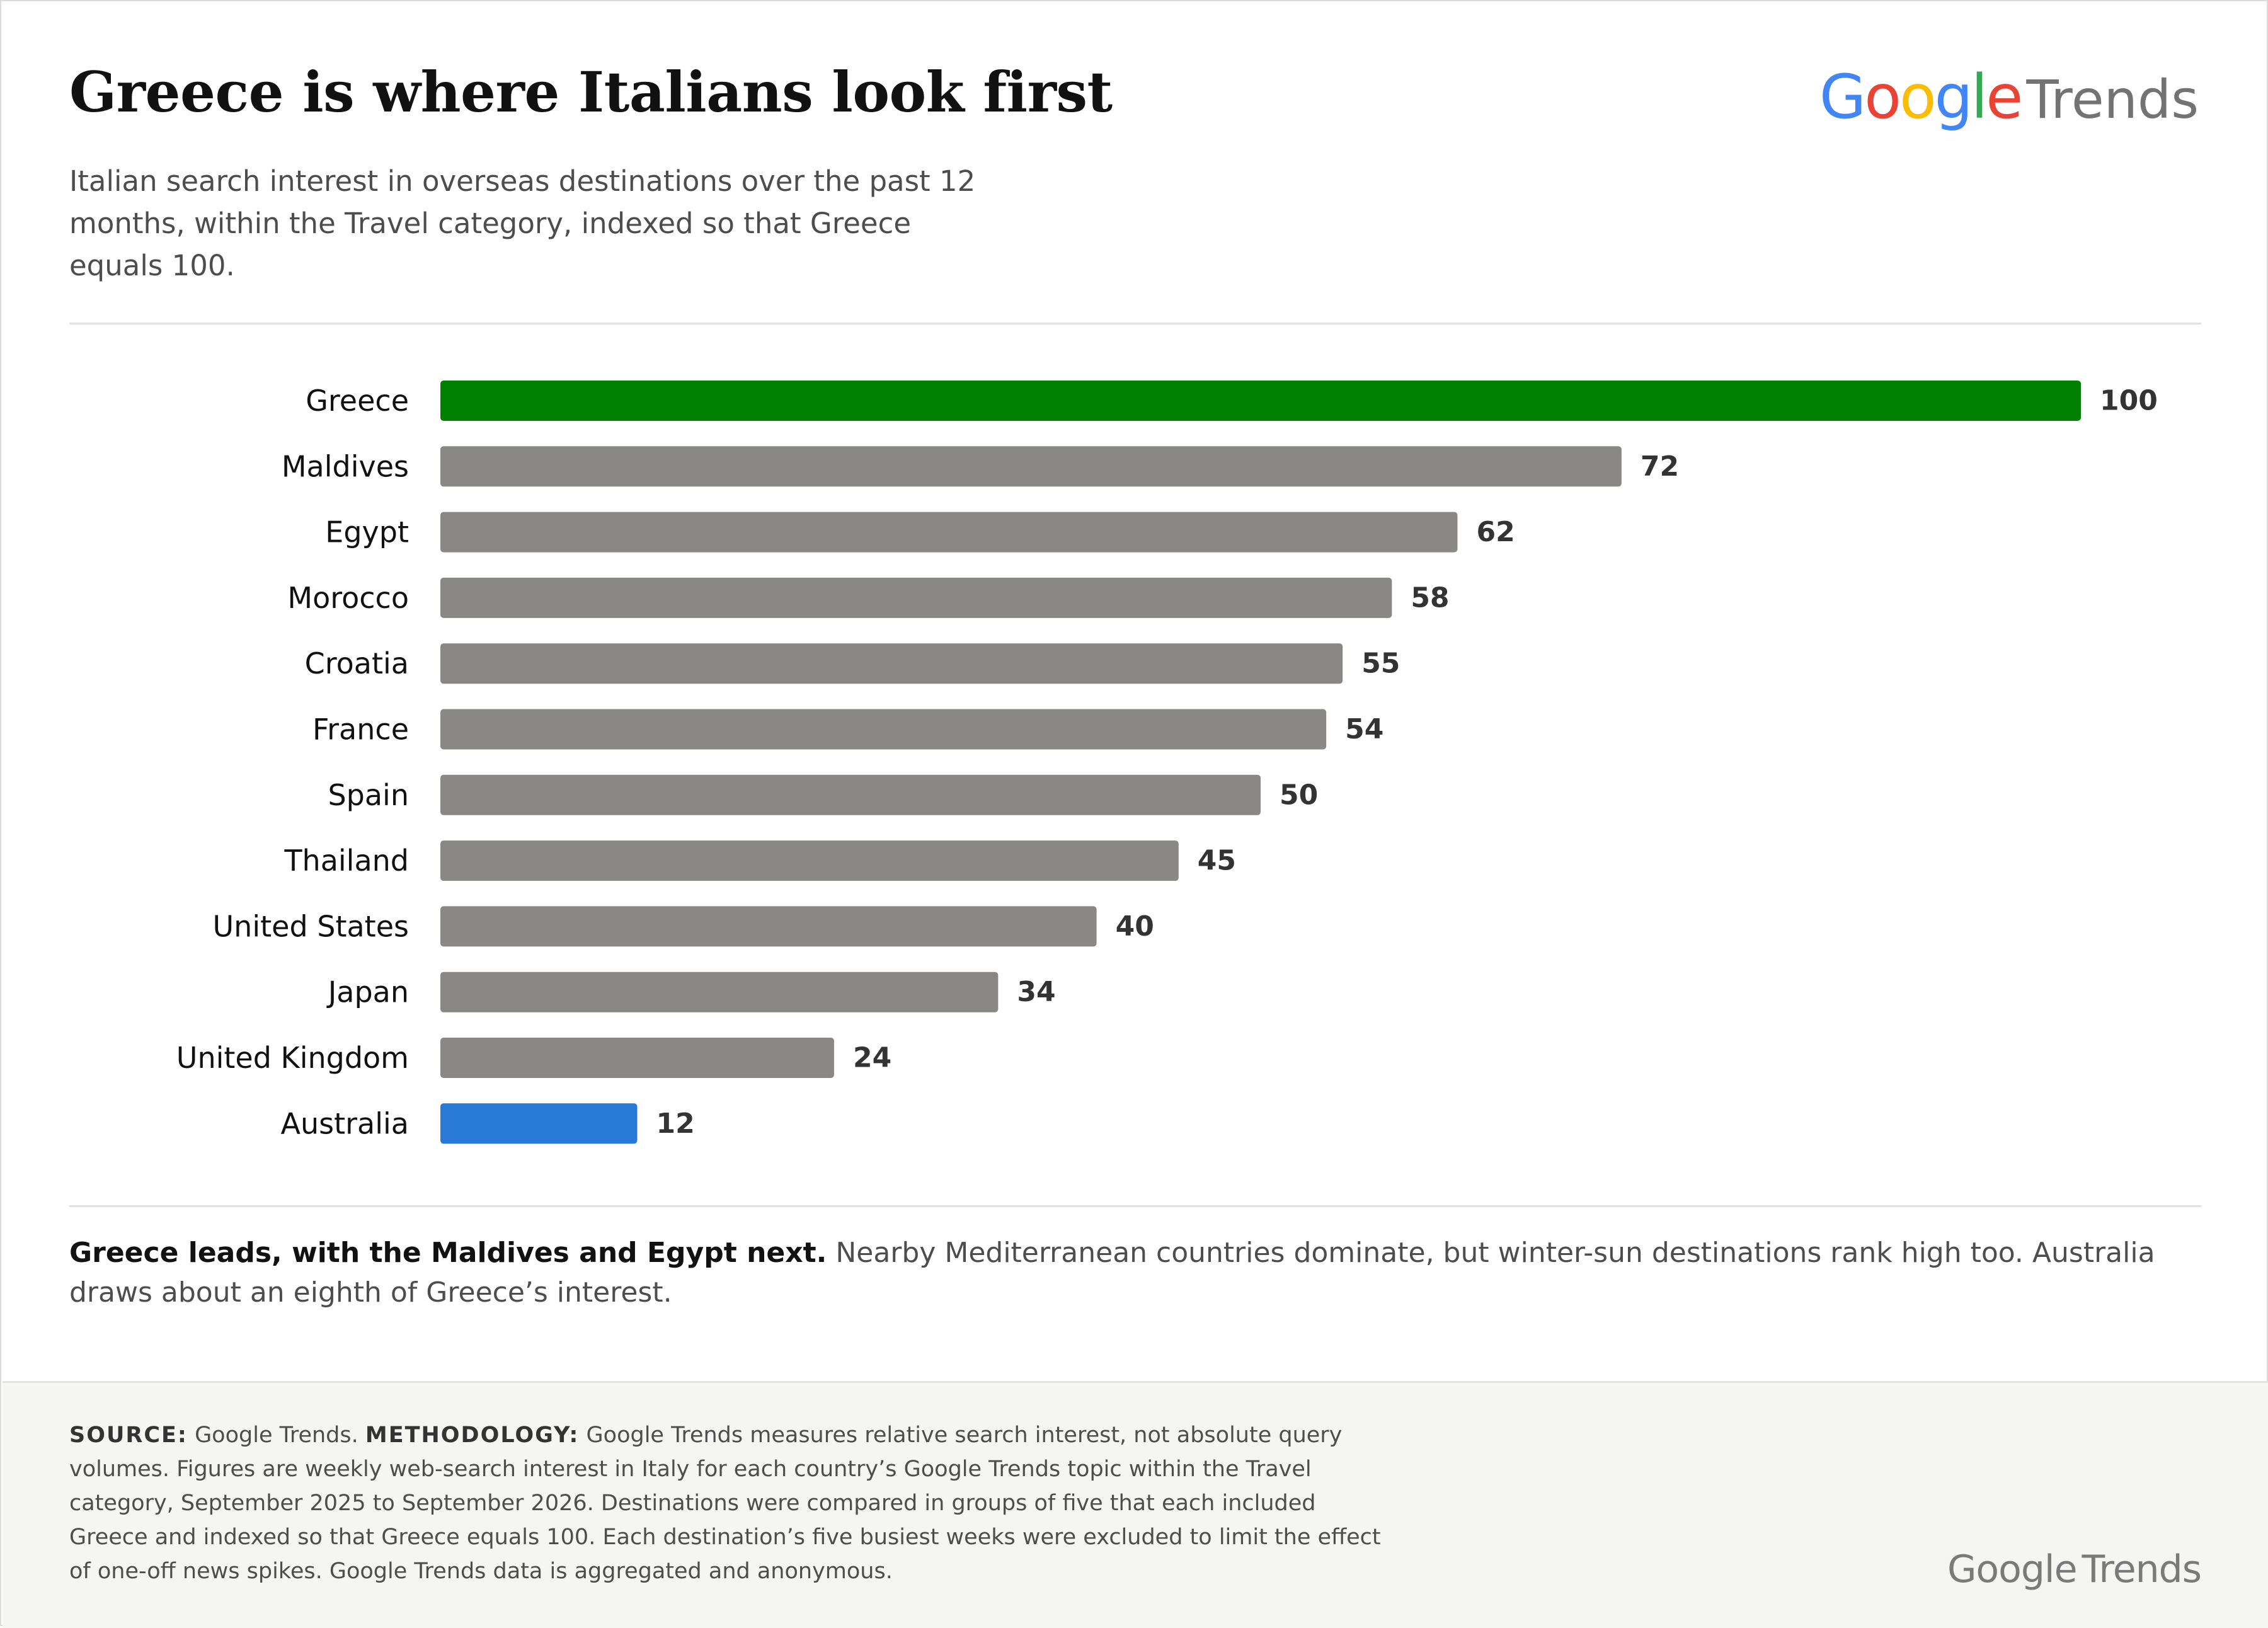 Image resolution: width=2268 pixels, height=1628 pixels. Describe the element at coordinates (1135, 926) in the screenshot. I see `value-label-united-states: 40` at that location.